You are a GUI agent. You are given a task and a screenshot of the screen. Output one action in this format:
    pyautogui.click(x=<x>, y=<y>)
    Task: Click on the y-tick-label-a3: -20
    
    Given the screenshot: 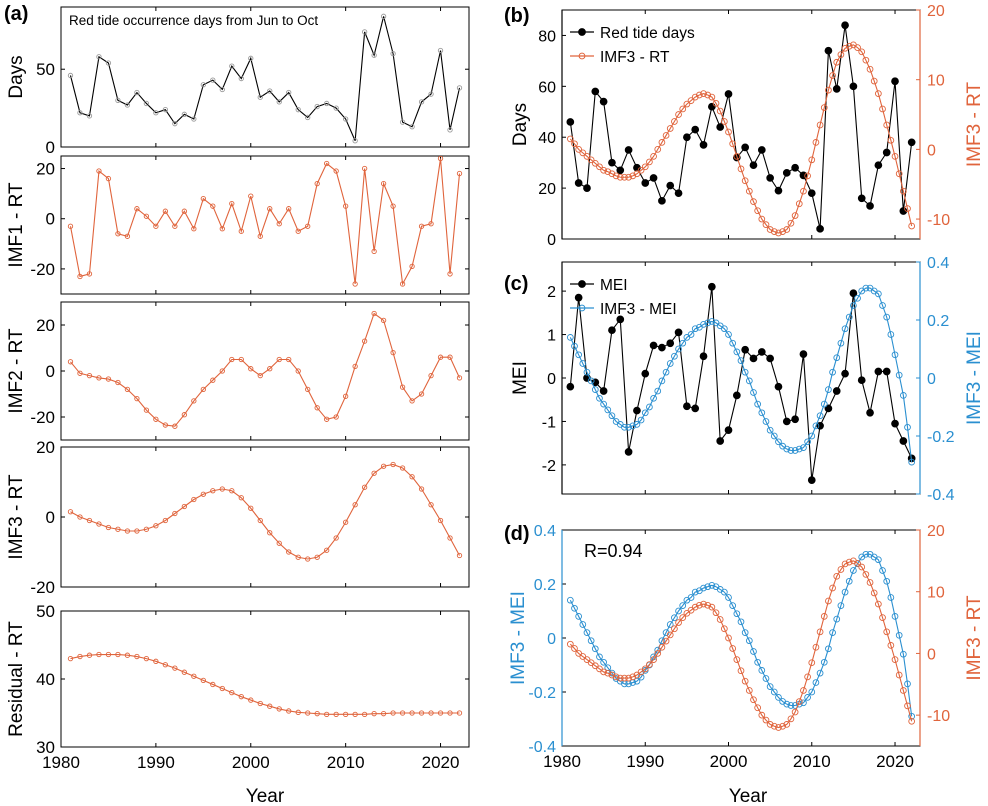 What is the action you would take?
    pyautogui.click(x=42, y=417)
    